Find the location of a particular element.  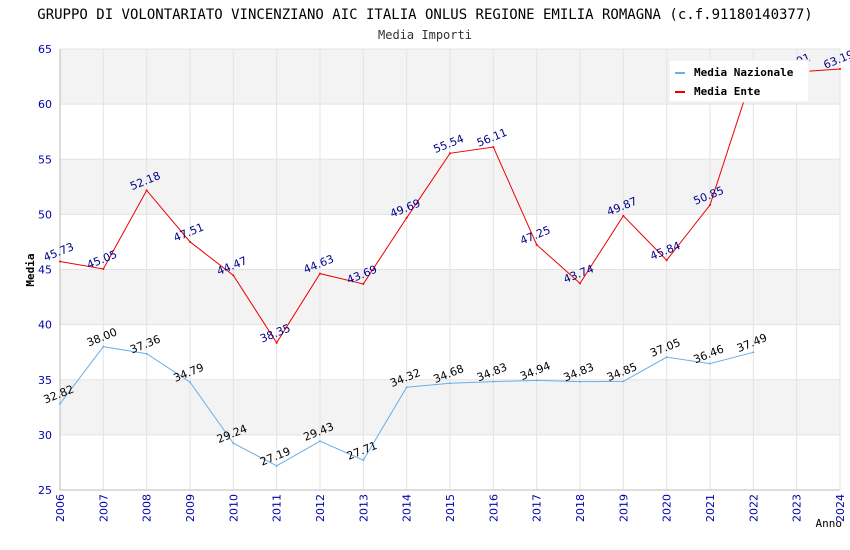

x-tick-label: 2007 is located at coordinates (103, 508).